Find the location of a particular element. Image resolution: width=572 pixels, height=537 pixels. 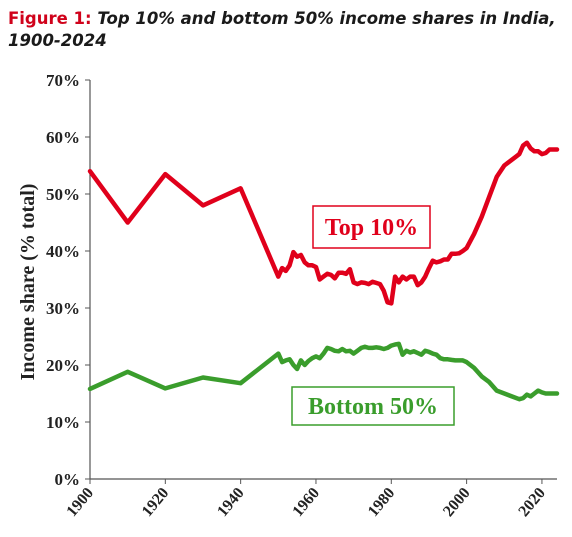

figure-label: Figure 1: is located at coordinates (50, 18).